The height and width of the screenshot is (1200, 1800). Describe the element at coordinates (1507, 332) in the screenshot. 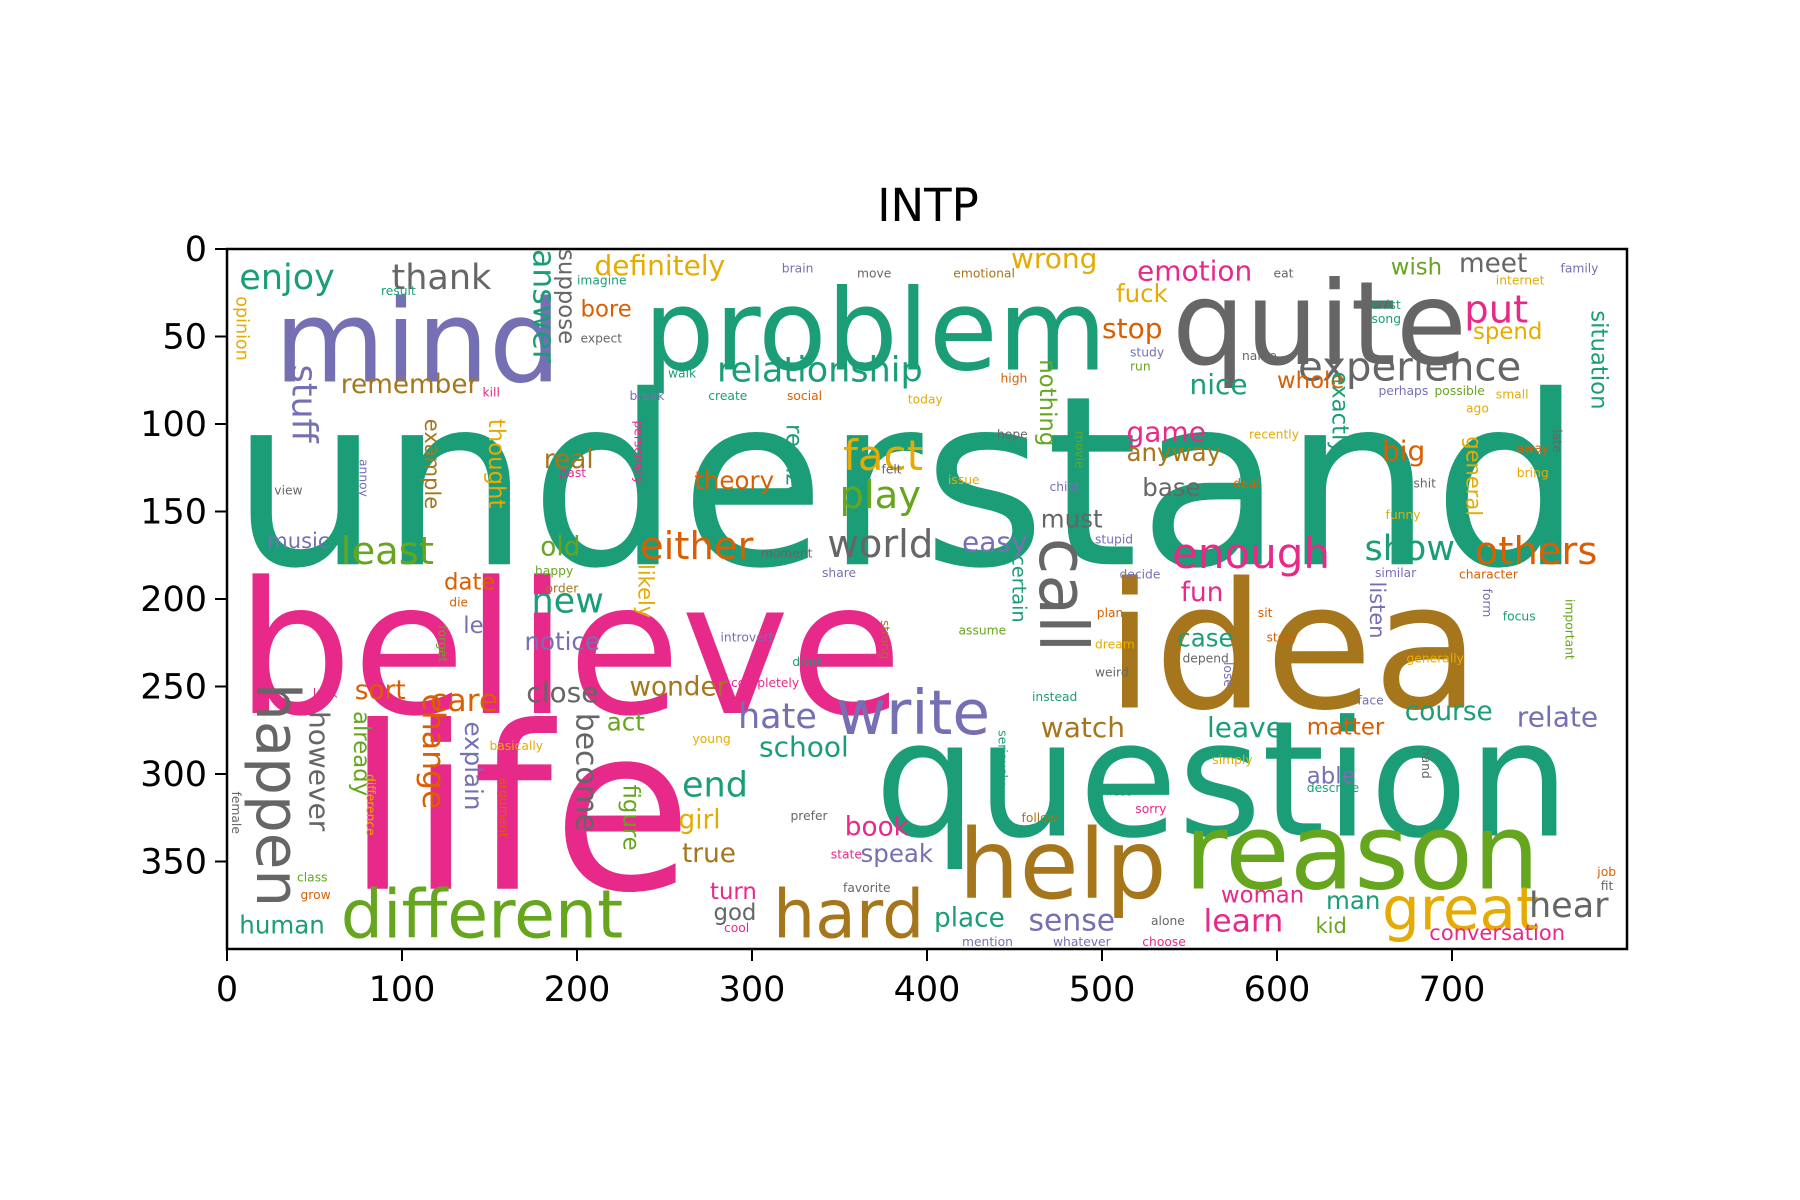

I see `word-spend: spend` at that location.